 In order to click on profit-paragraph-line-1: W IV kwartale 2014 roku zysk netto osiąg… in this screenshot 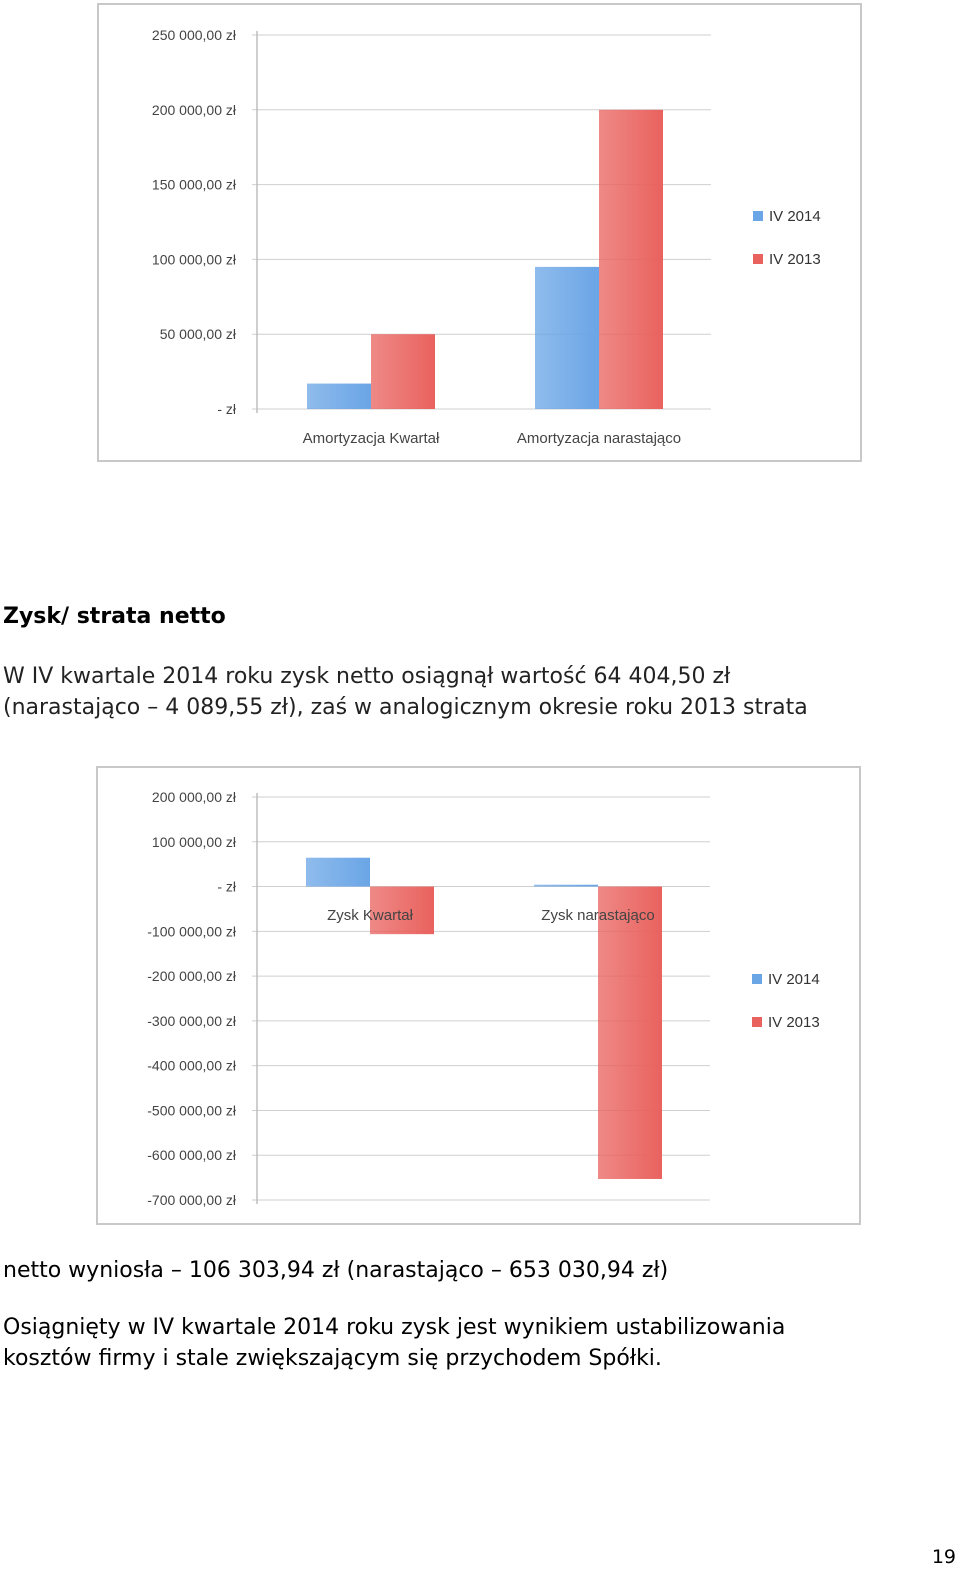, I will do `click(367, 676)`.